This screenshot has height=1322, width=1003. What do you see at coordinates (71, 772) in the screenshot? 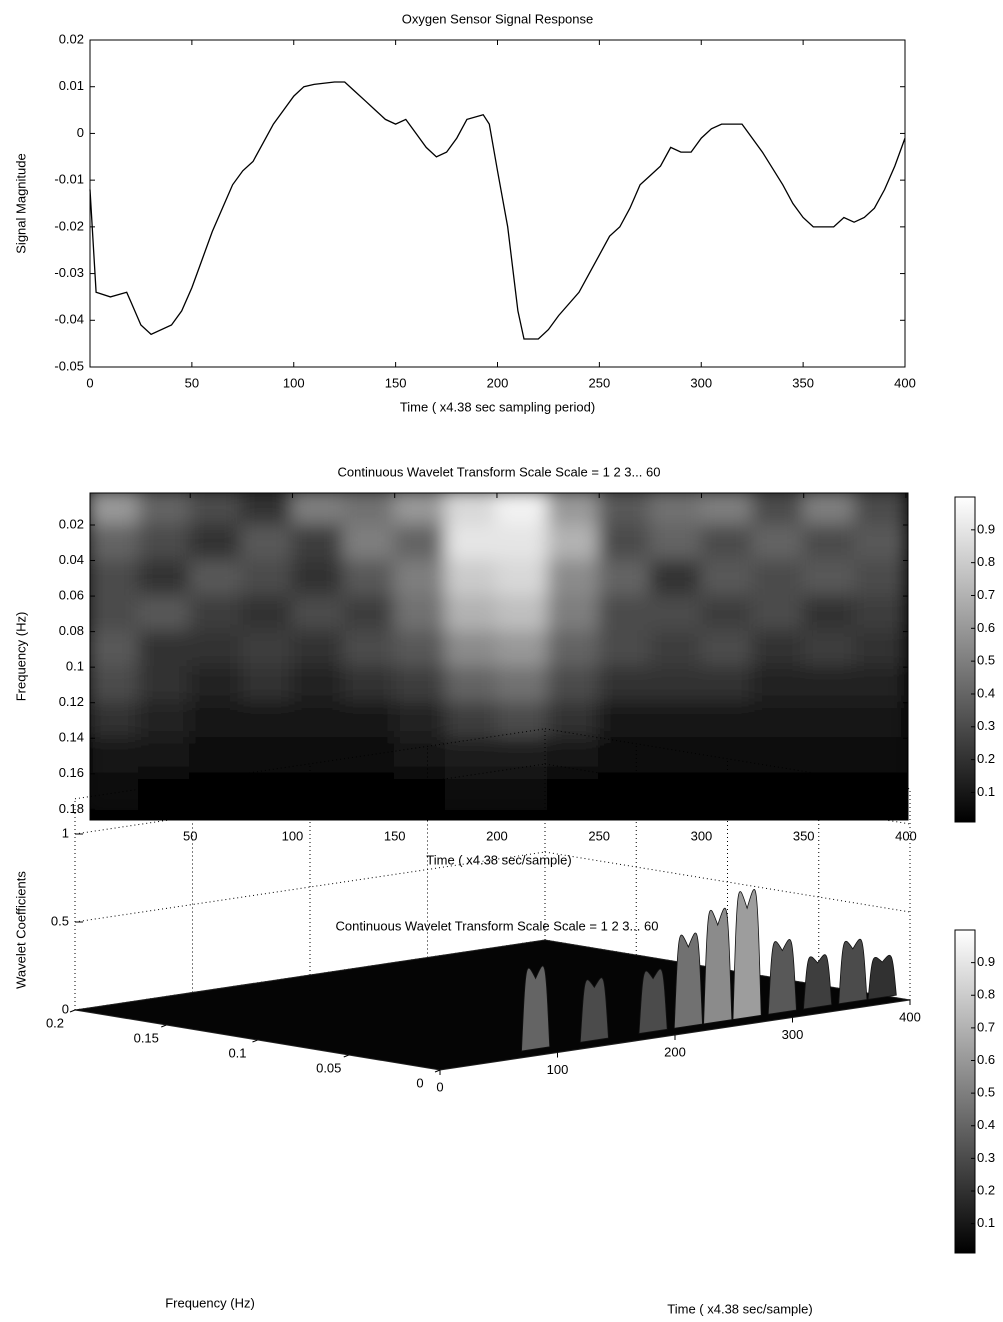
I see `y-tick-label: 0.16` at bounding box center [71, 772].